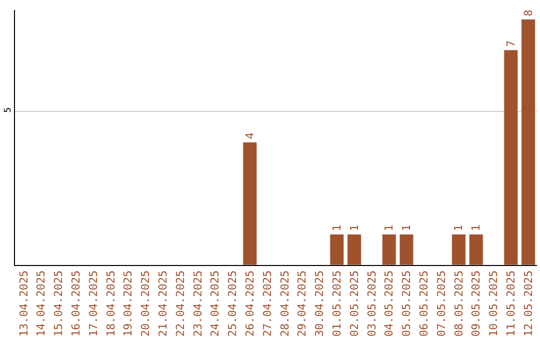 This screenshot has width=540, height=340. What do you see at coordinates (319, 303) in the screenshot?
I see `x-tick-label: 30.04.2025` at bounding box center [319, 303].